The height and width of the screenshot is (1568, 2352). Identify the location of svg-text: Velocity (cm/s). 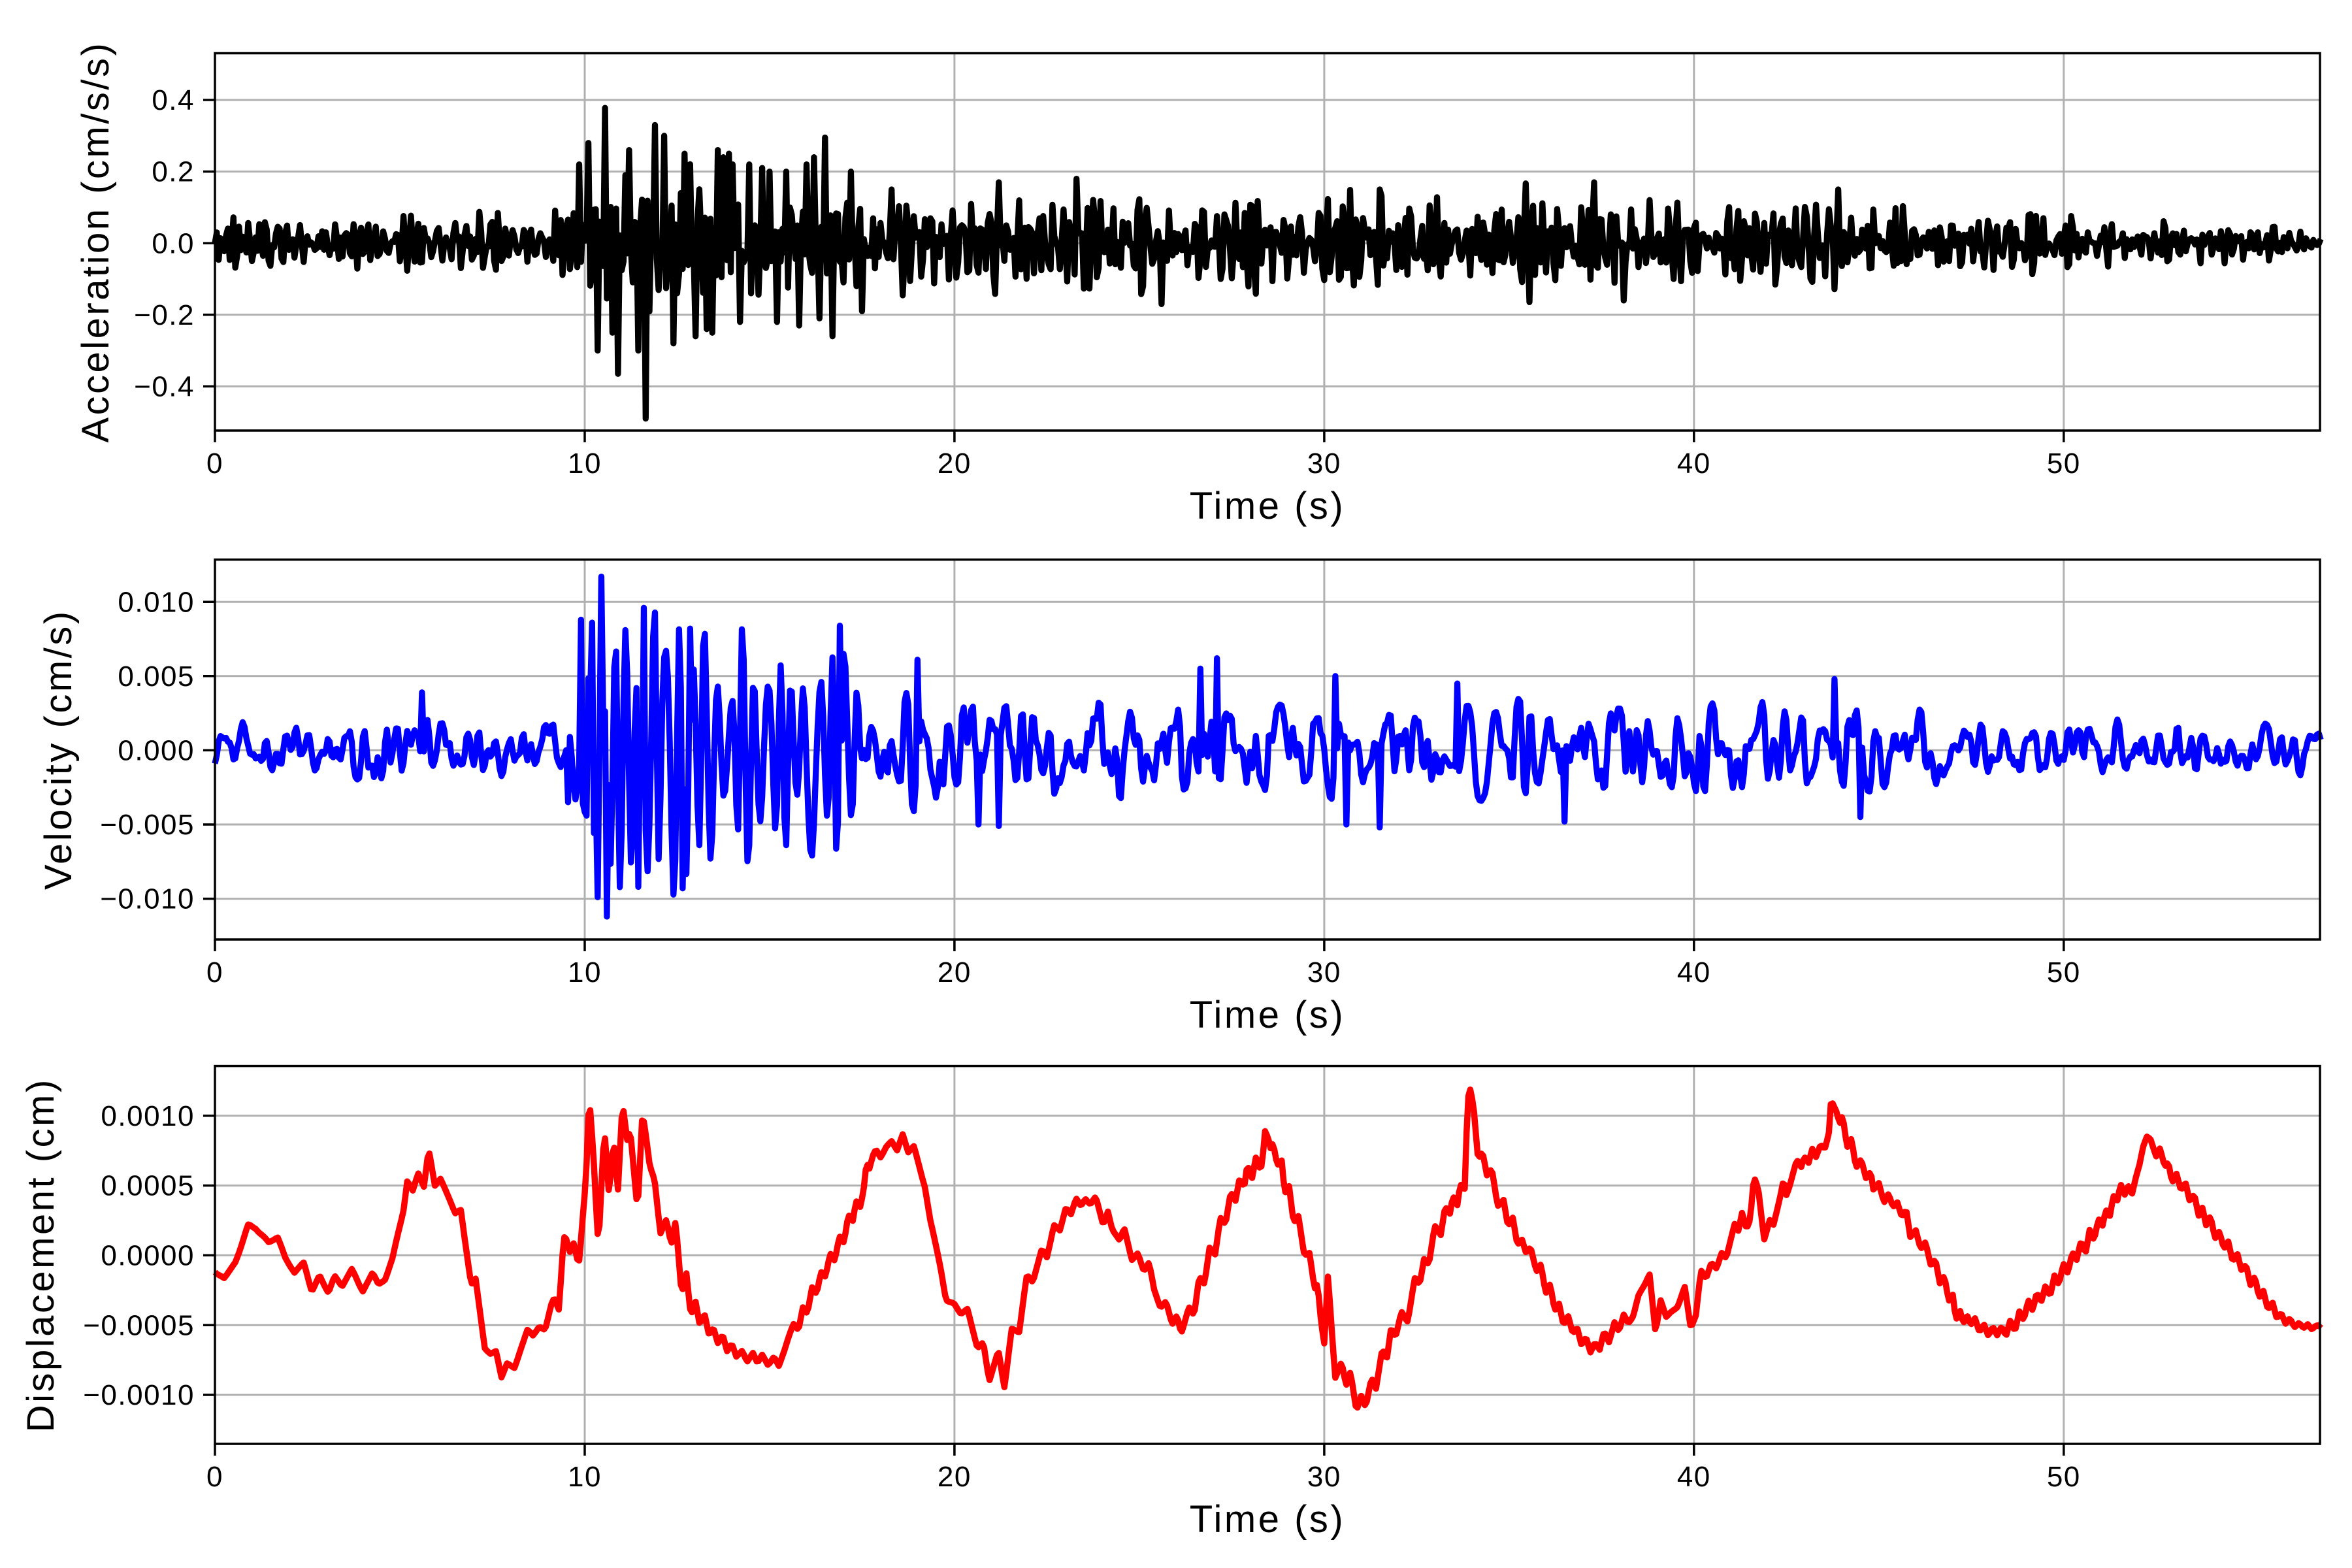
(58, 749).